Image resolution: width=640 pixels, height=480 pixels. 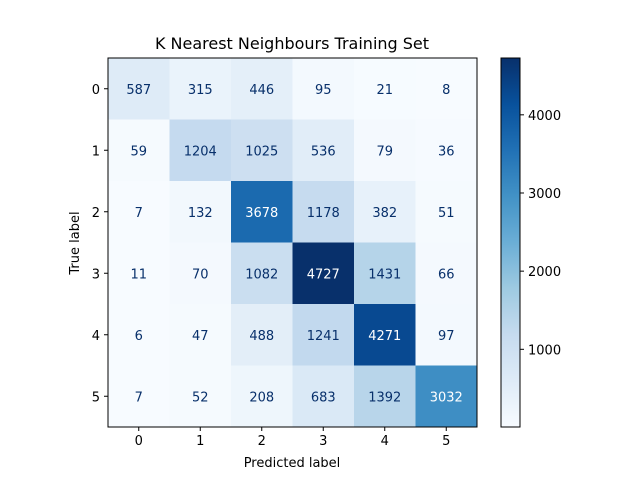 I want to click on cell-value-label: 51, so click(x=446, y=213).